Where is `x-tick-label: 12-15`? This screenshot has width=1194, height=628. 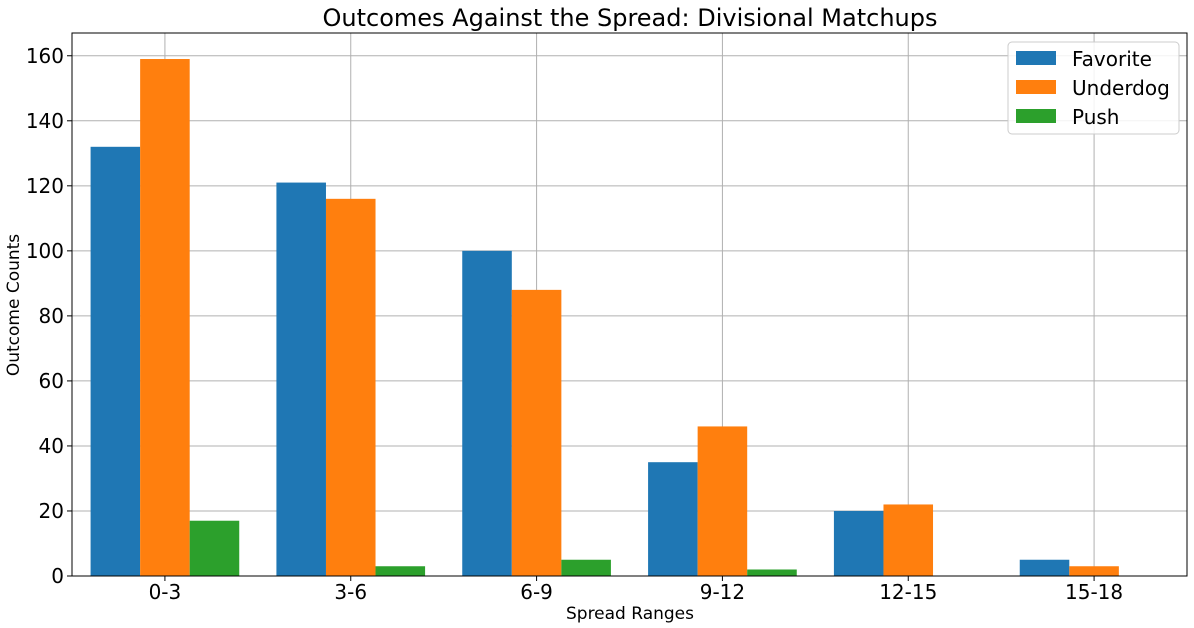 x-tick-label: 12-15 is located at coordinates (908, 592).